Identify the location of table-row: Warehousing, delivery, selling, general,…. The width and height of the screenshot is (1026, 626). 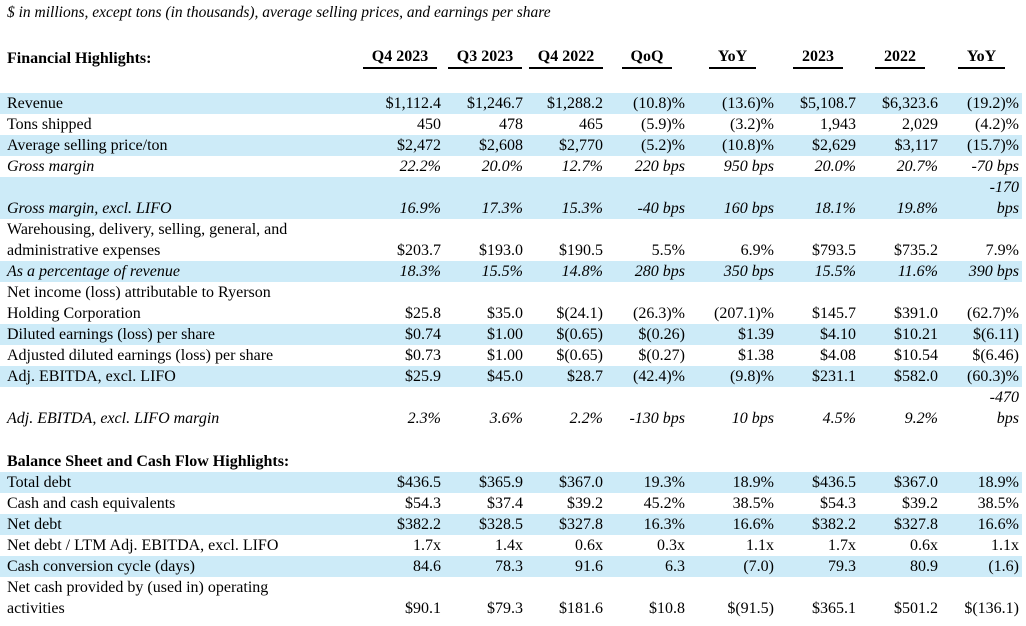
(511, 240).